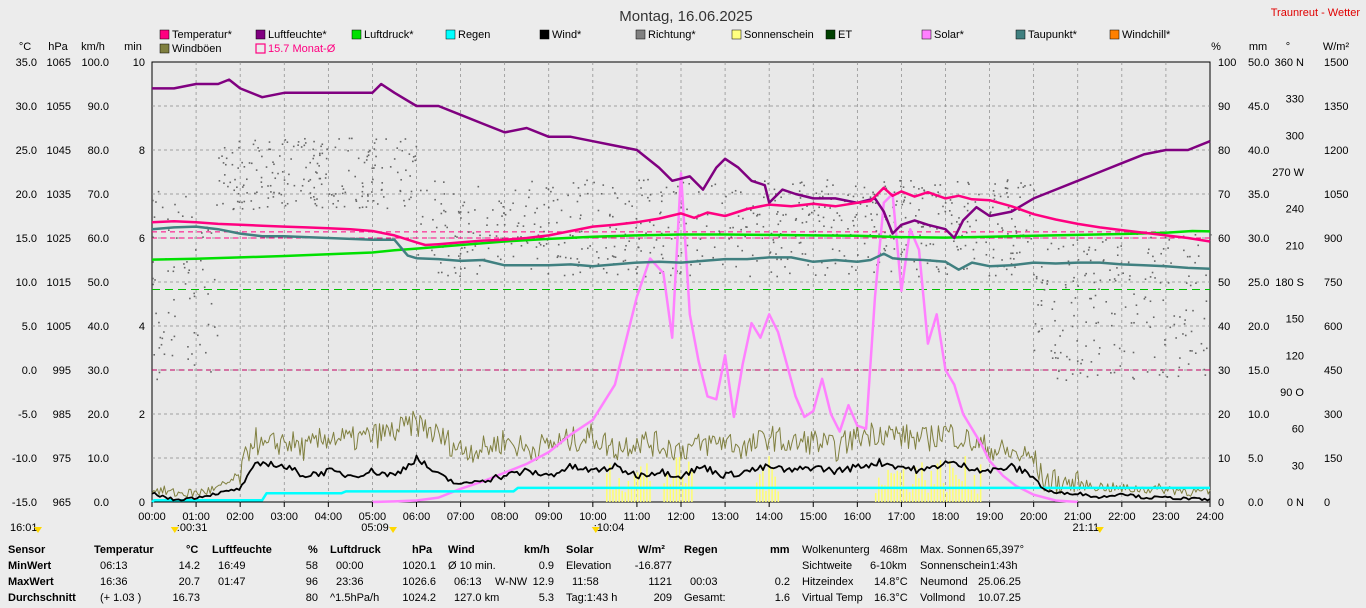 The width and height of the screenshot is (1366, 608). What do you see at coordinates (1114, 34) in the screenshot?
I see `legend-swatch-windchill` at bounding box center [1114, 34].